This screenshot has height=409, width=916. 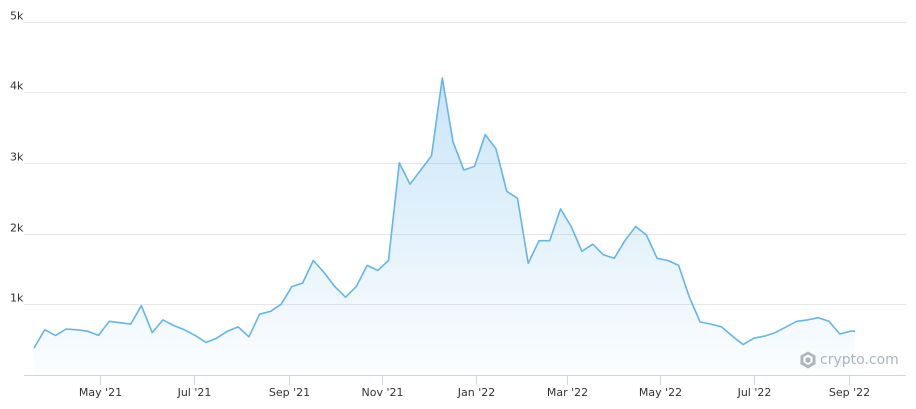 I want to click on y-tick-label: 3k, so click(x=17, y=157).